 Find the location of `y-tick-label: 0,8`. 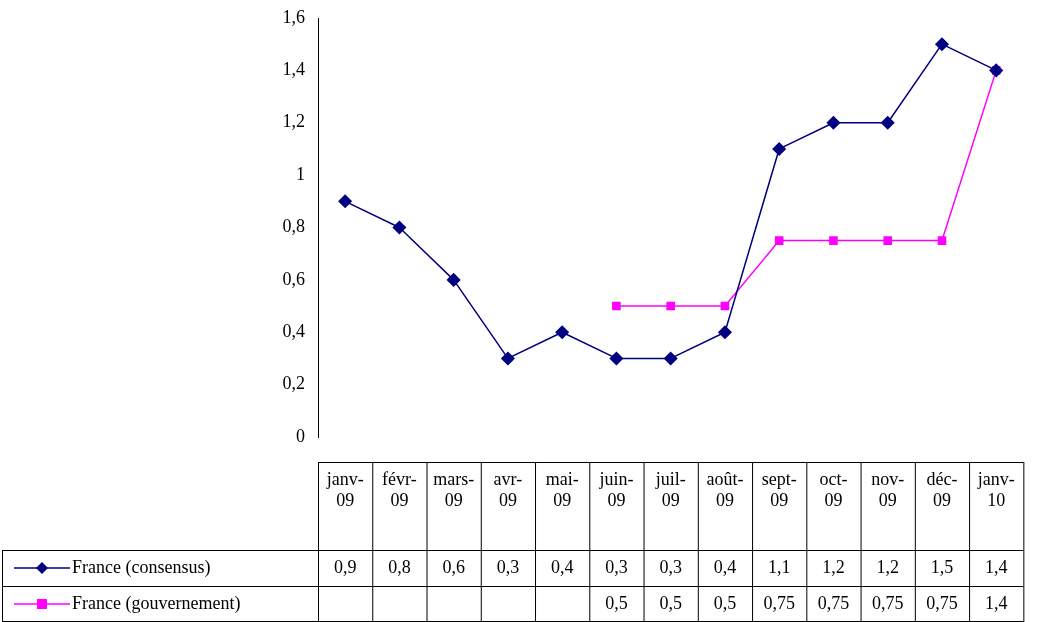

y-tick-label: 0,8 is located at coordinates (293, 226).